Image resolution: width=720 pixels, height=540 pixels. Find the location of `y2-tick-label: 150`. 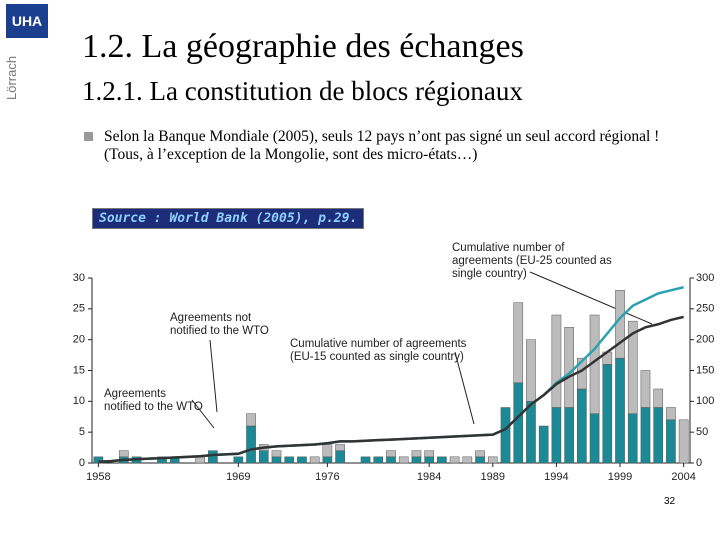

y2-tick-label: 150 is located at coordinates (705, 370).